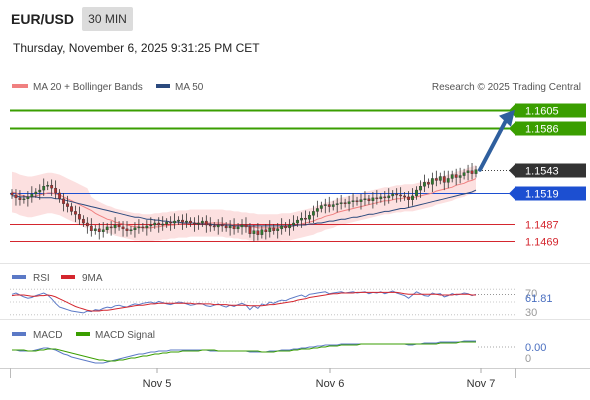 This screenshot has width=590, height=400. What do you see at coordinates (68, 277) in the screenshot?
I see `rsi-ma-swatch` at bounding box center [68, 277].